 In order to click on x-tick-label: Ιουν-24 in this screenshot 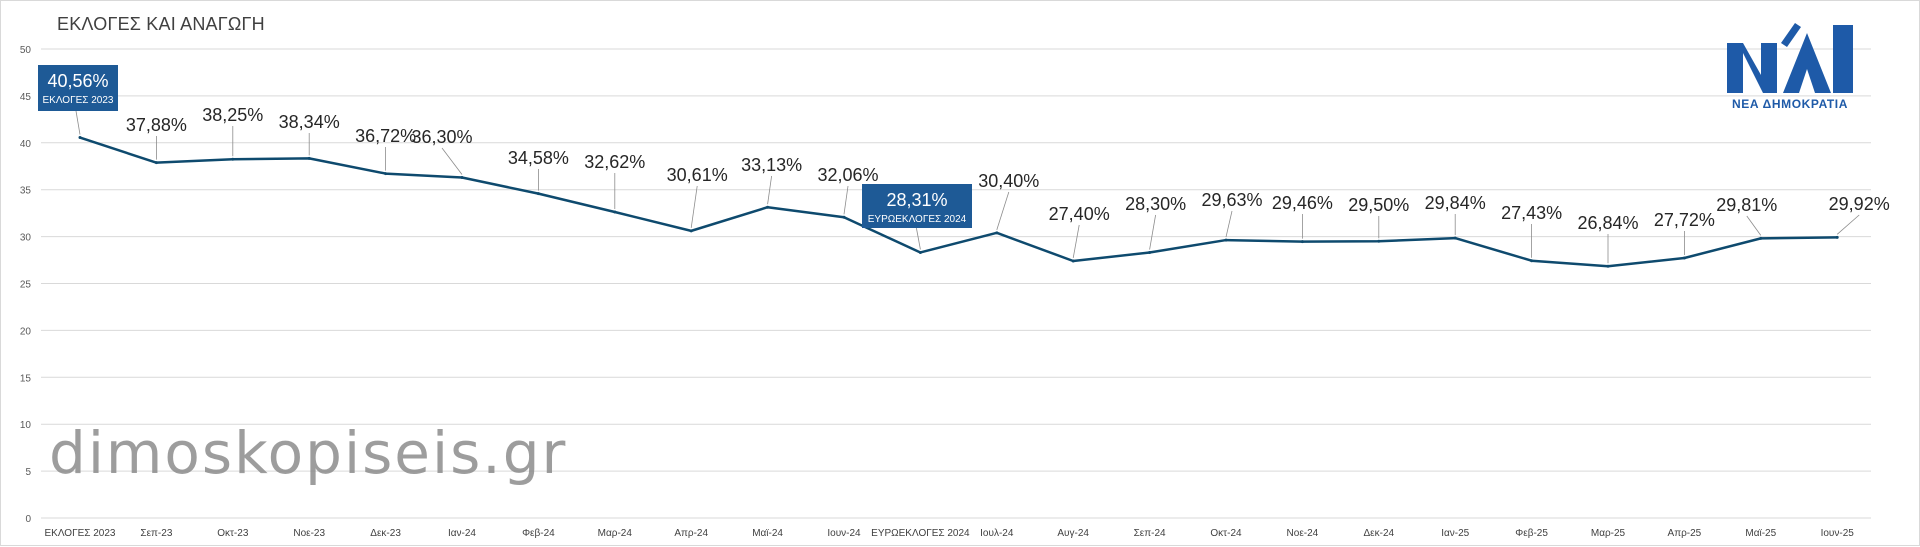, I will do `click(844, 533)`.